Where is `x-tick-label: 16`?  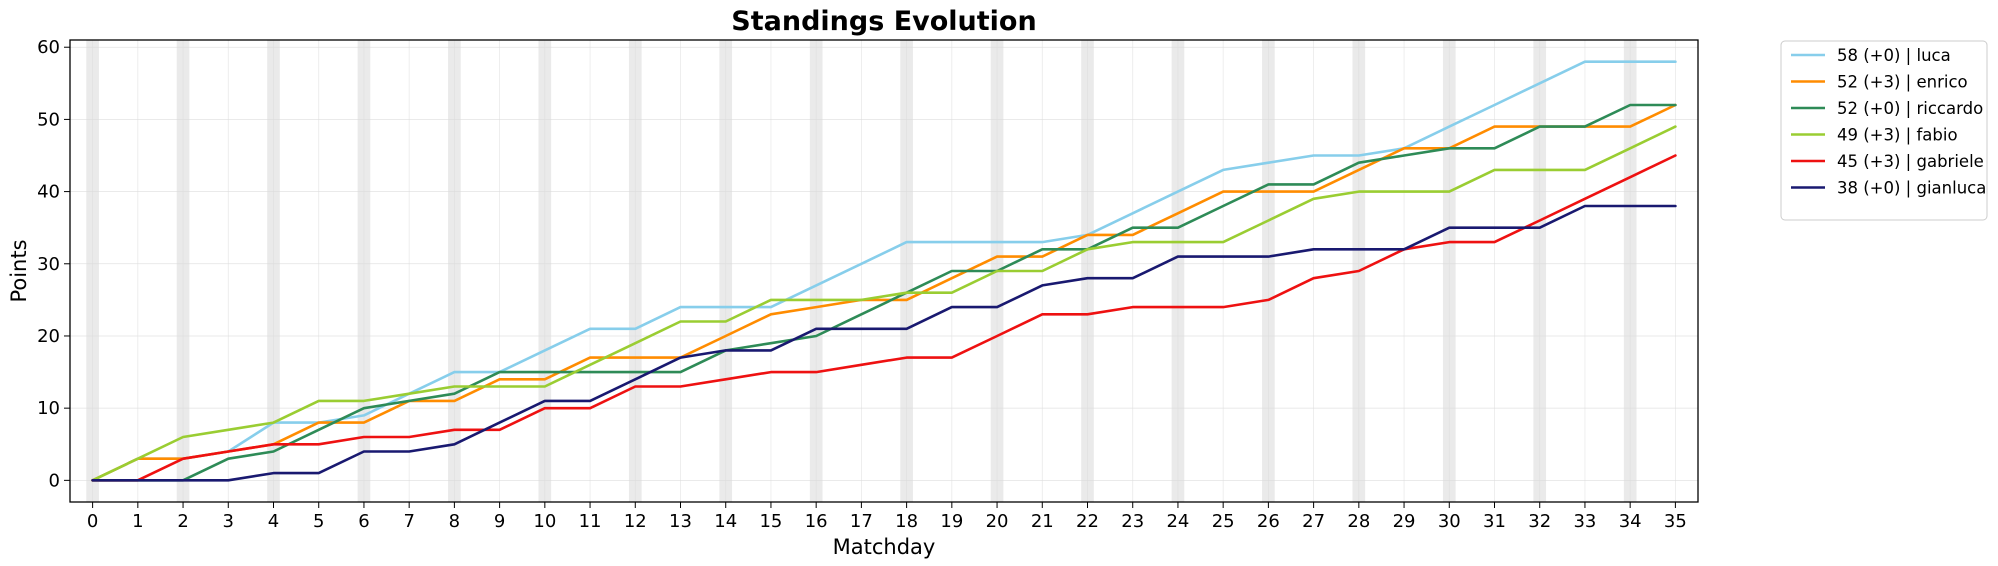
x-tick-label: 16 is located at coordinates (816, 521).